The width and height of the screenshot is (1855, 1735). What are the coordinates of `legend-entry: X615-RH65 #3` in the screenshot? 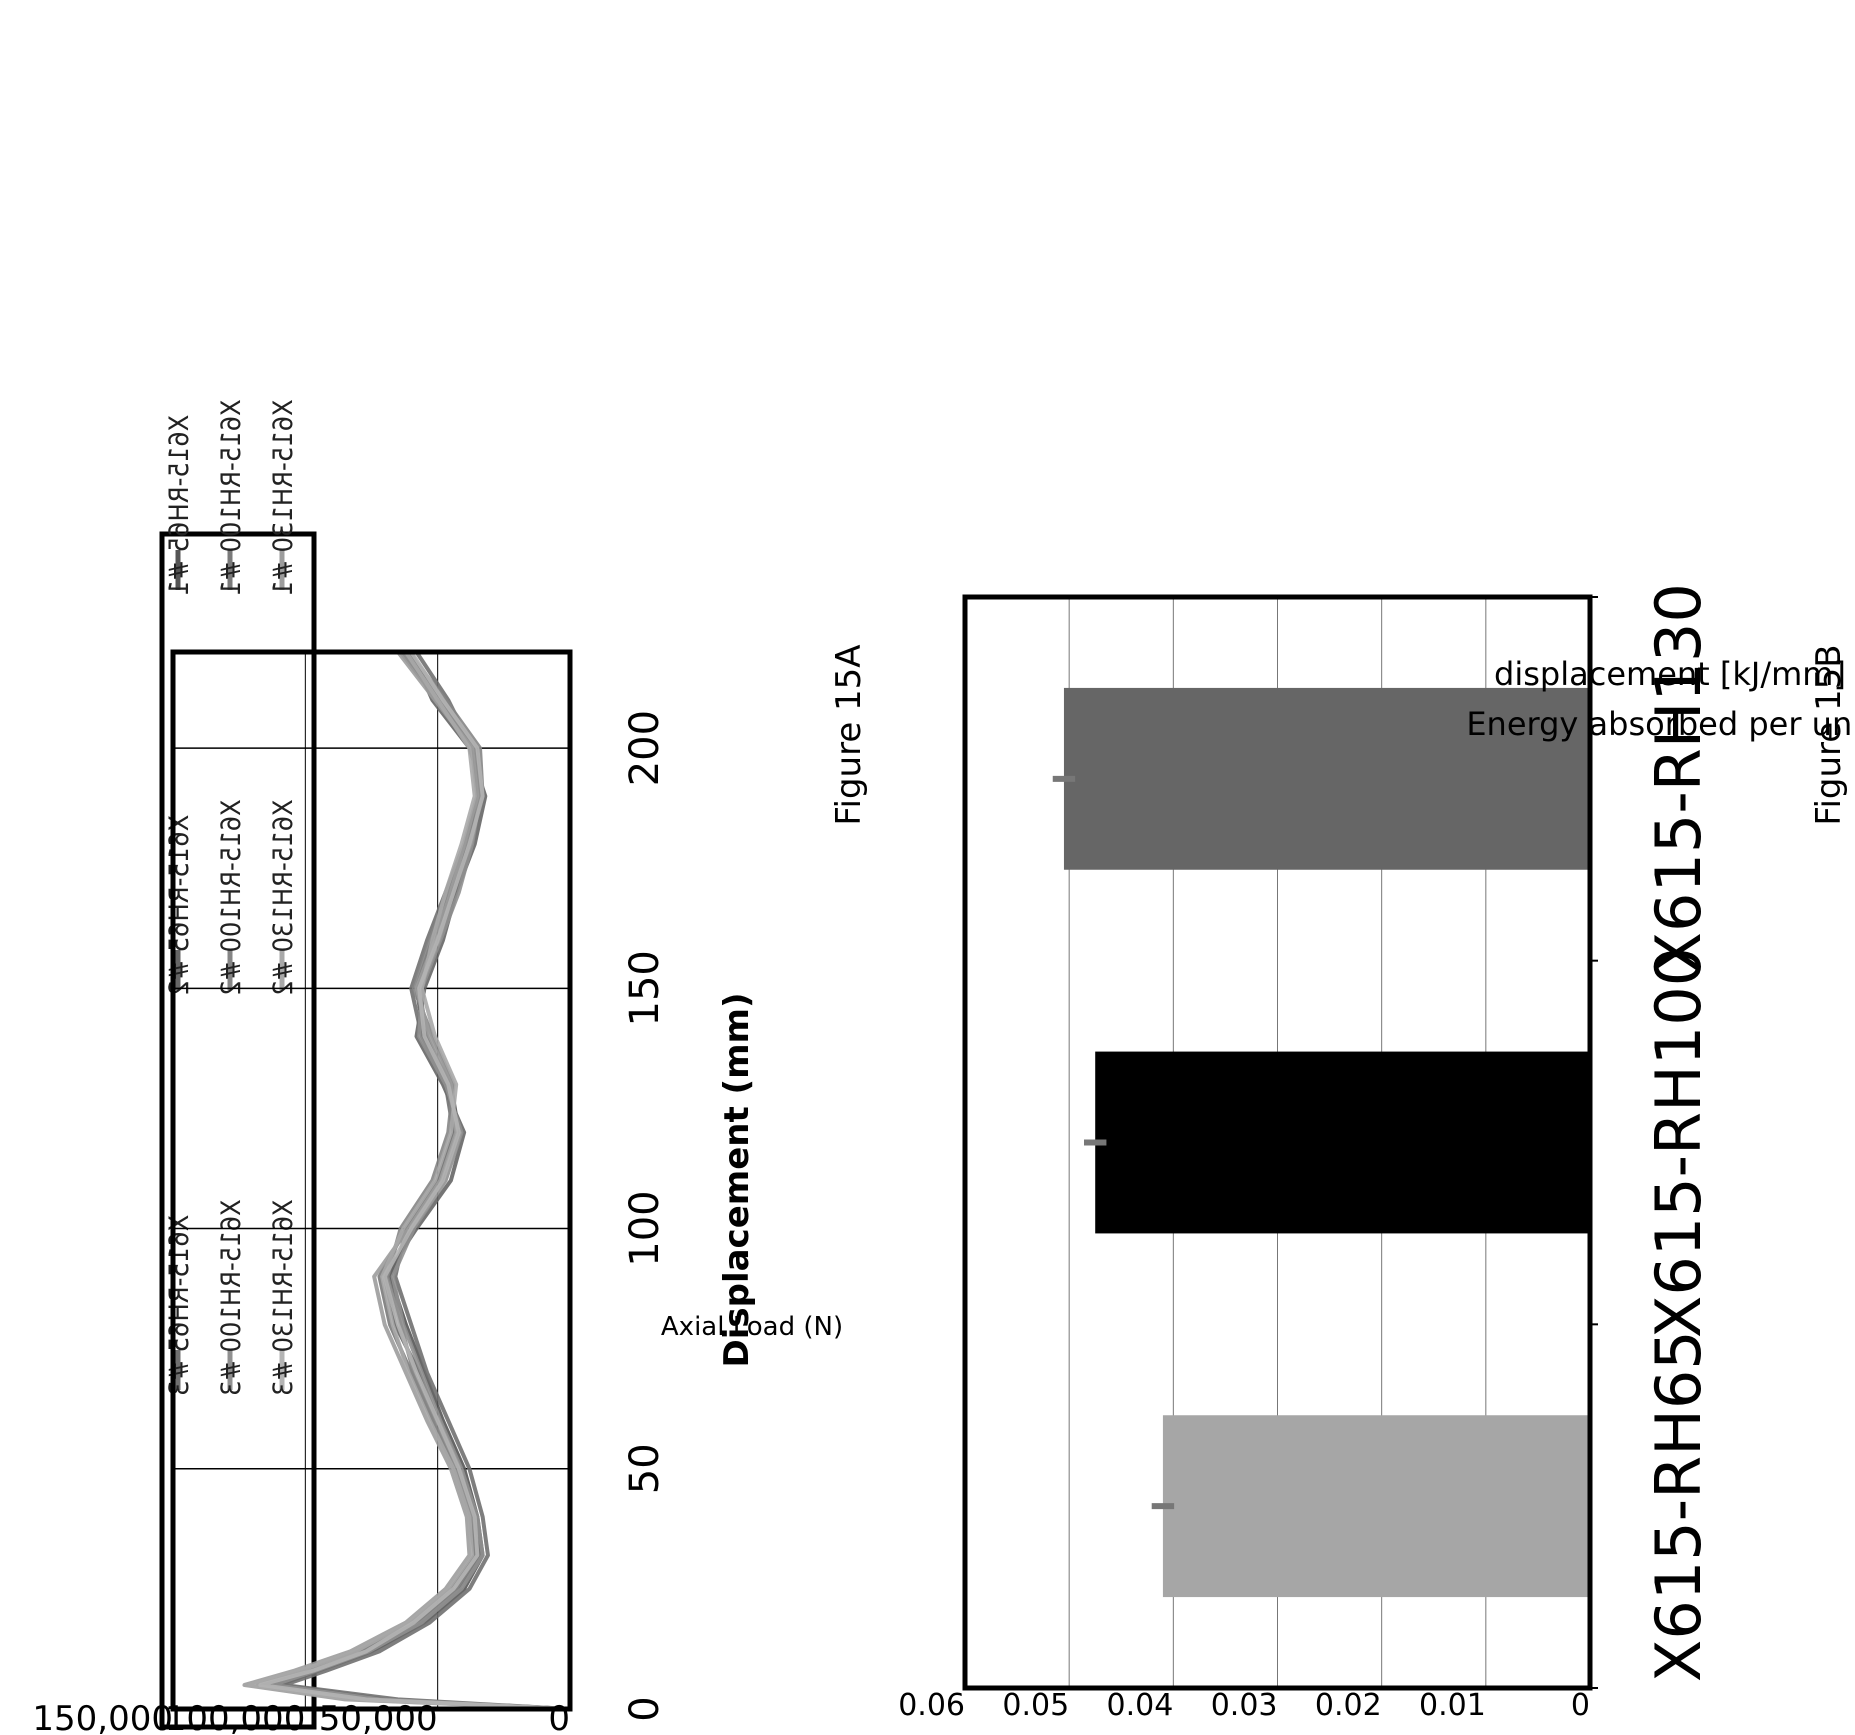 It's located at (179, 1305).